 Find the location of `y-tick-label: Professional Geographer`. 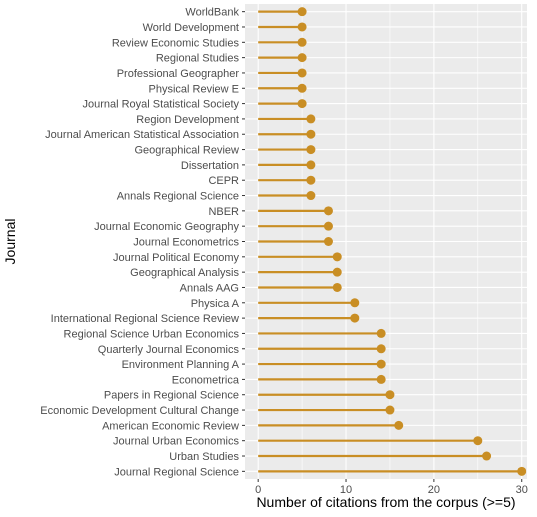

y-tick-label: Professional Geographer is located at coordinates (178, 74).